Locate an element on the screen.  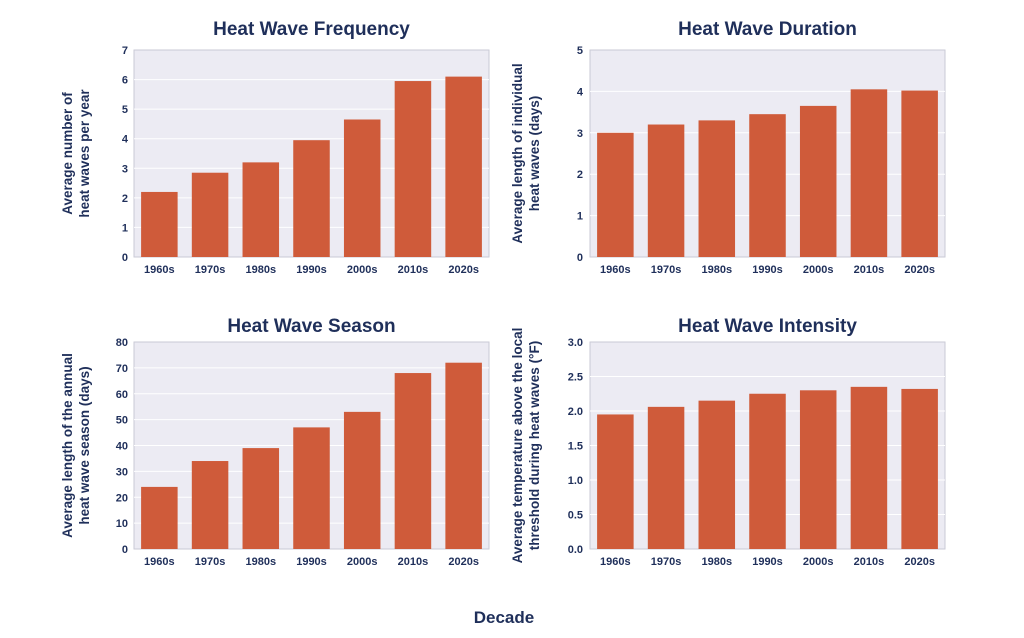
y-tick-label: 3.0 is located at coordinates (575, 343).